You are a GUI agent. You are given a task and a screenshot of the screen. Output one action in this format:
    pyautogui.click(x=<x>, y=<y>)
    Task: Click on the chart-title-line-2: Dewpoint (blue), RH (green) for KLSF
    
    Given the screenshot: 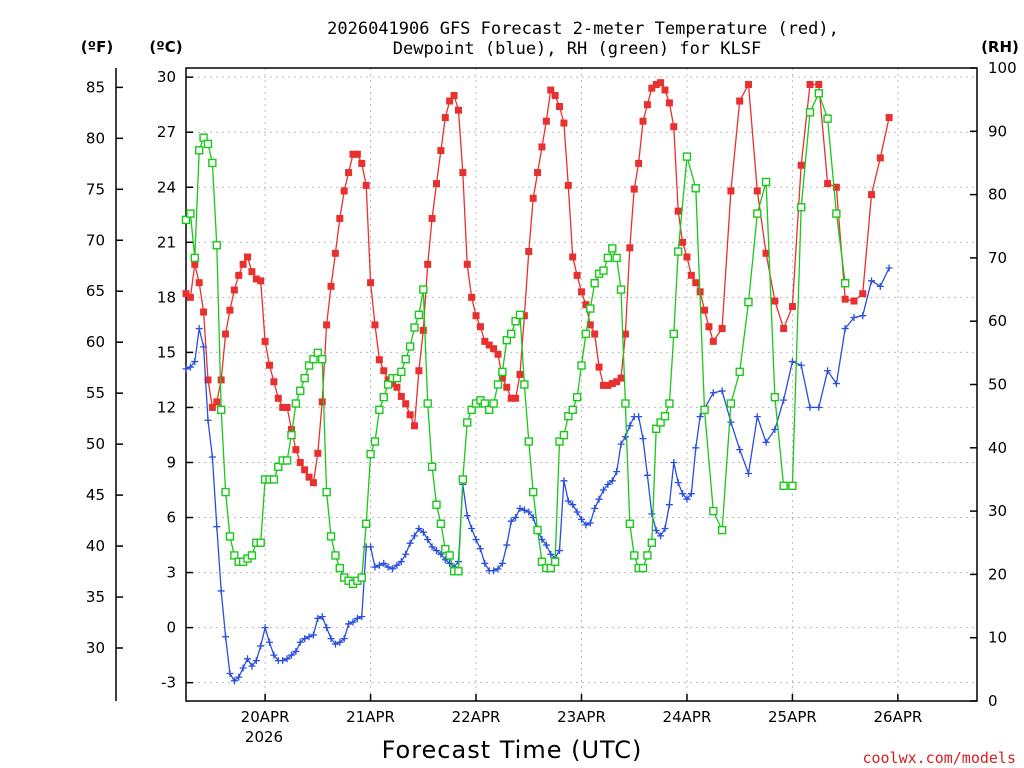 What is the action you would take?
    pyautogui.click(x=577, y=49)
    